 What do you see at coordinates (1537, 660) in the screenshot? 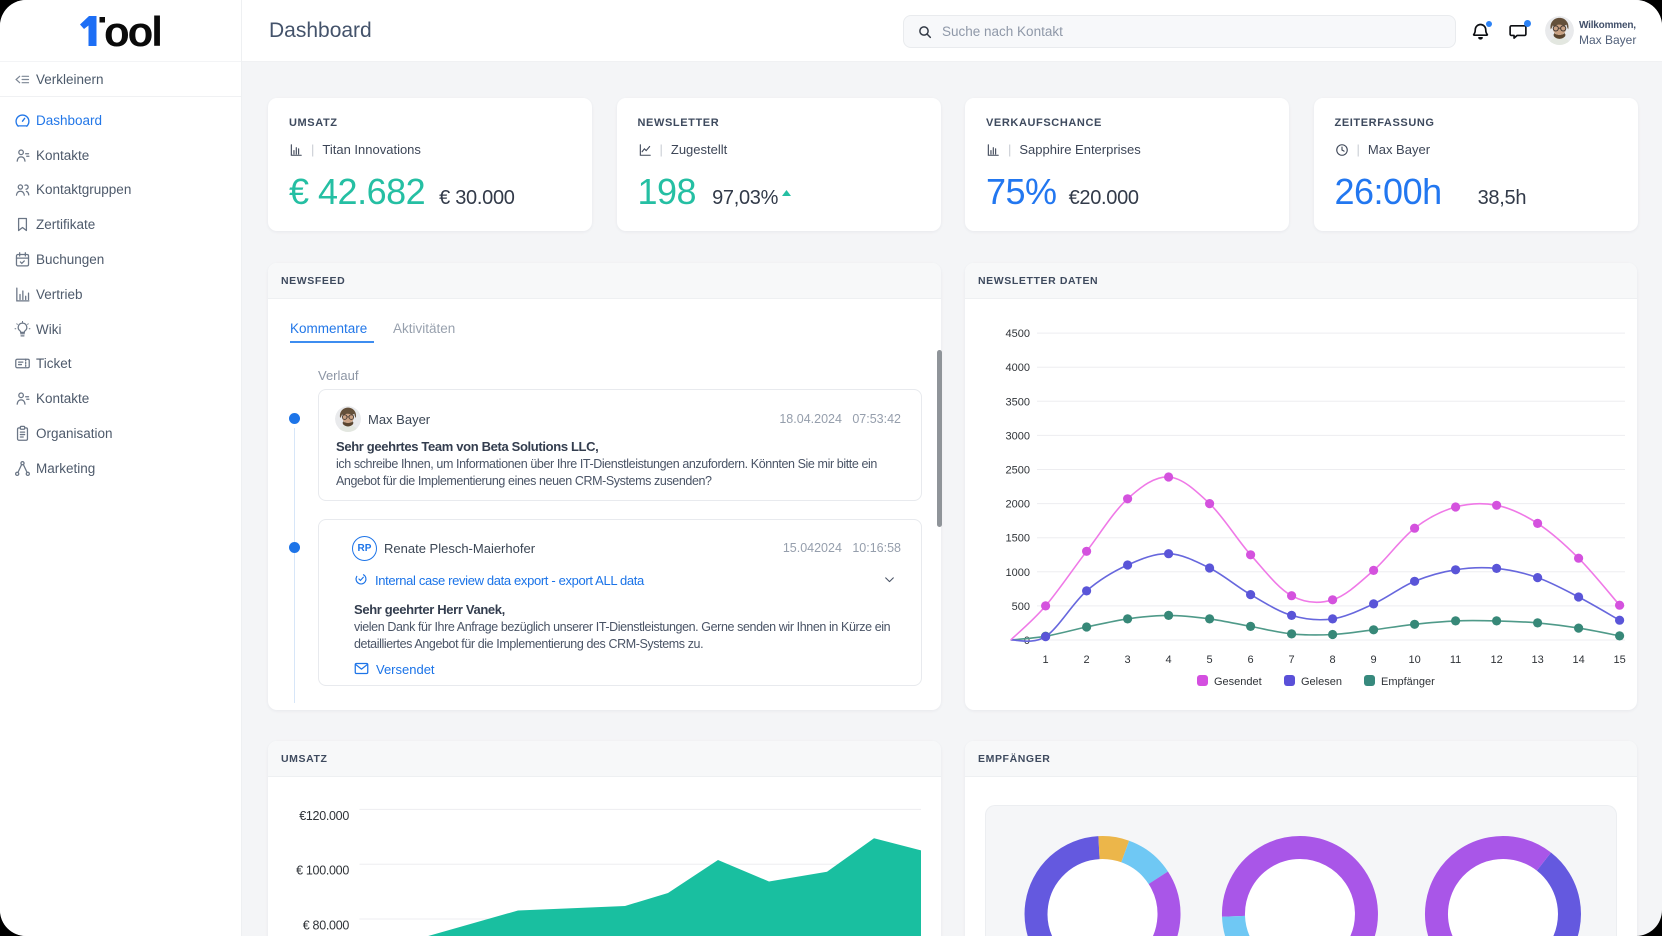
I see `svg-text: 13` at bounding box center [1537, 660].